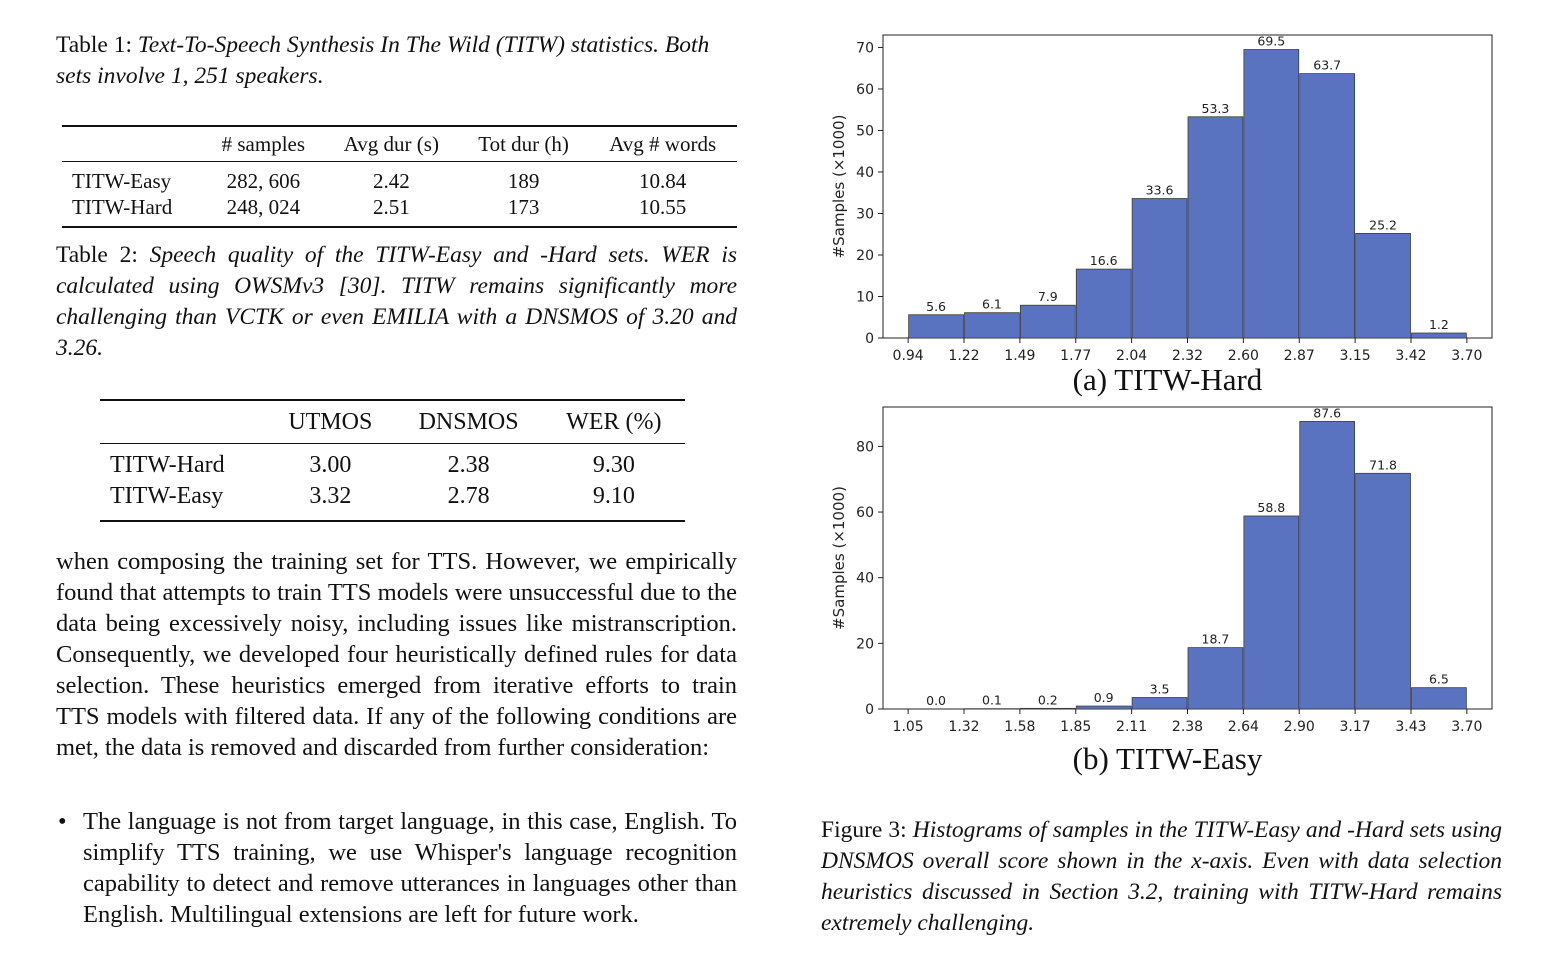 The image size is (1562, 969). Describe the element at coordinates (663, 206) in the screenshot. I see `table-cell: 10.55` at that location.